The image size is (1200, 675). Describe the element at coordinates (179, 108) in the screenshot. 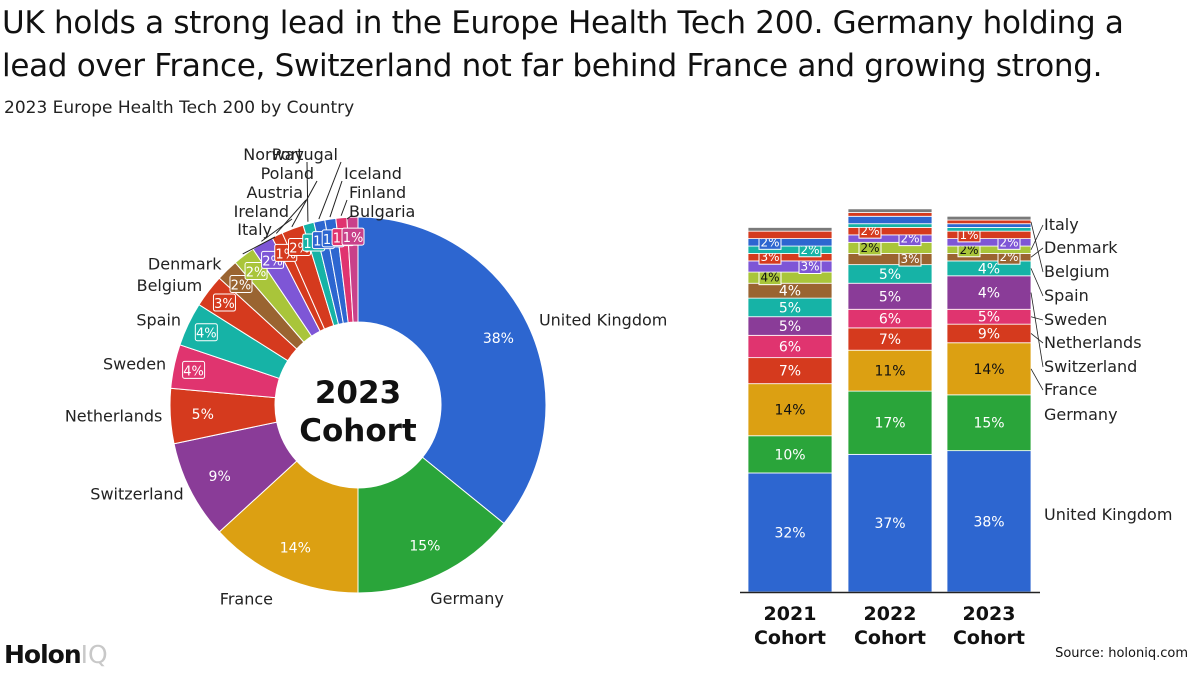

I see `chart-subtitle: 2023 Europe Health Tech 200 by Country` at that location.